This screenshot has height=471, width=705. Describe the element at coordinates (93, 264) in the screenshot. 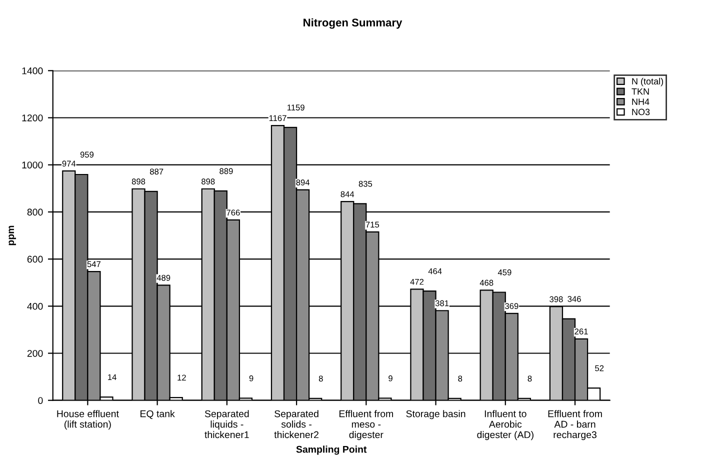

I see `data-label: 547` at that location.